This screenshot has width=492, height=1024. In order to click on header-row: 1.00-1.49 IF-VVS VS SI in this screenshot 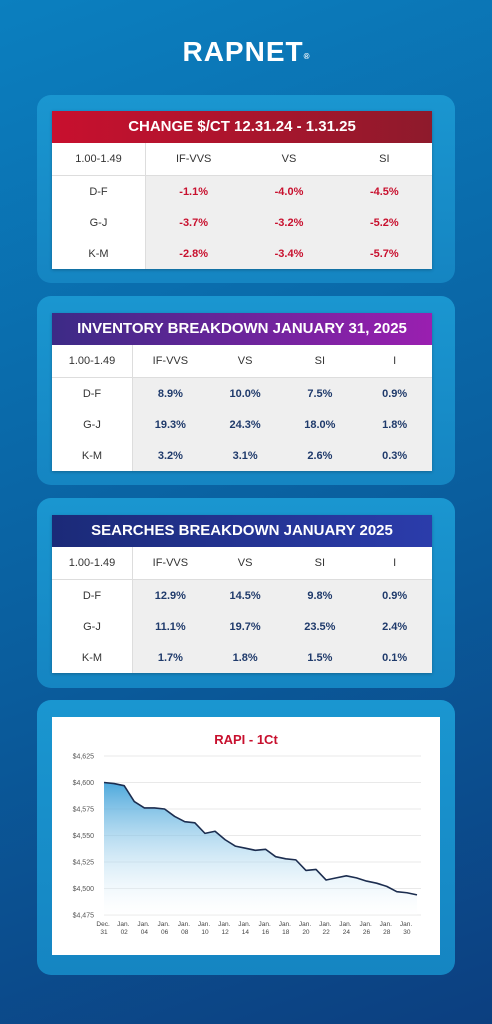, I will do `click(242, 159)`.